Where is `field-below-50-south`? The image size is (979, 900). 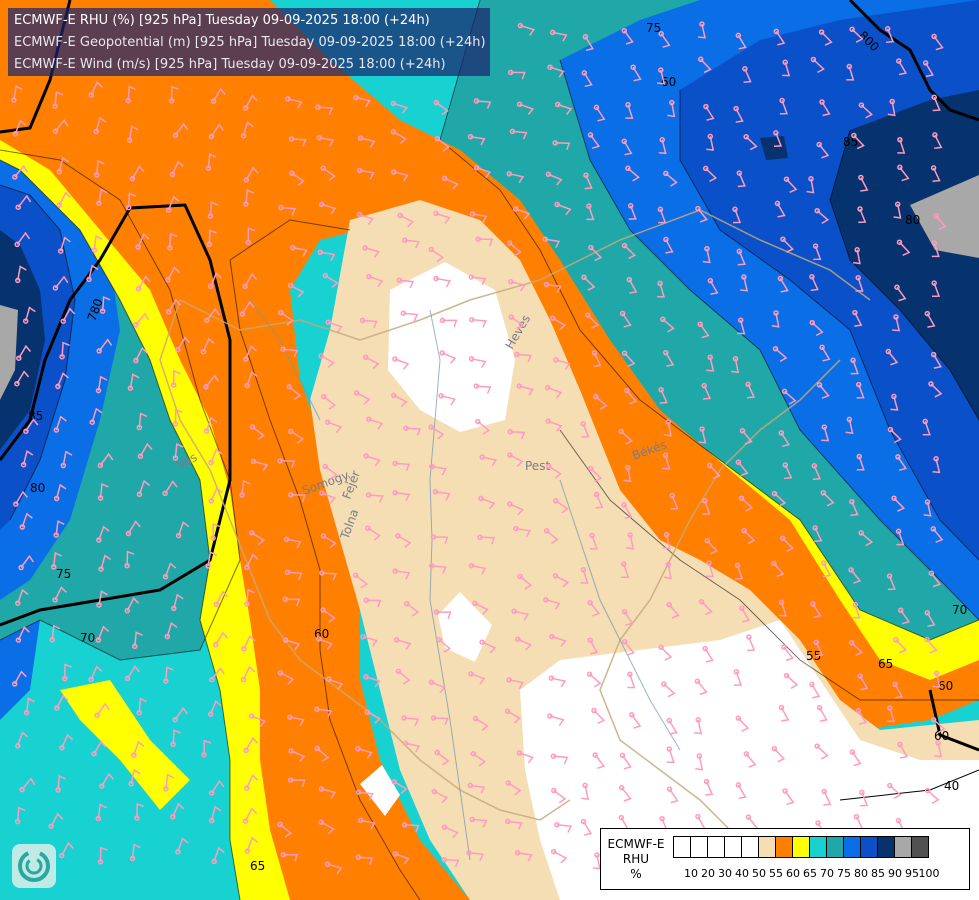 field-below-50-south is located at coordinates (380, 790).